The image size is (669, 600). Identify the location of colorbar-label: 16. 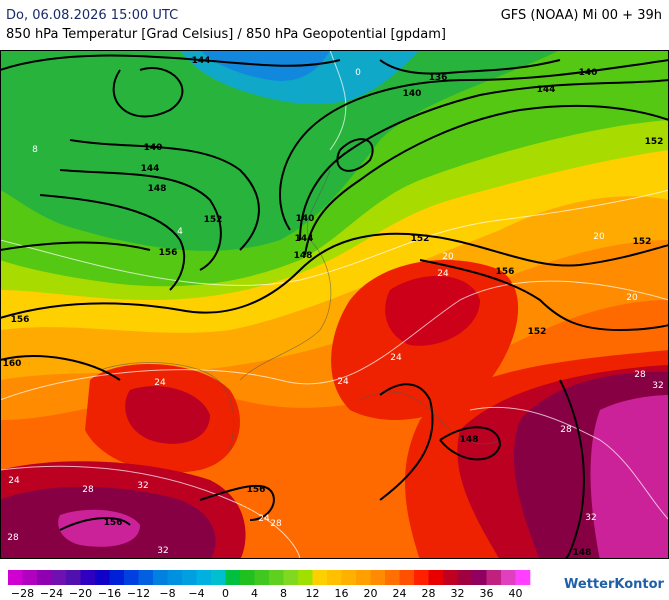
(342, 593).